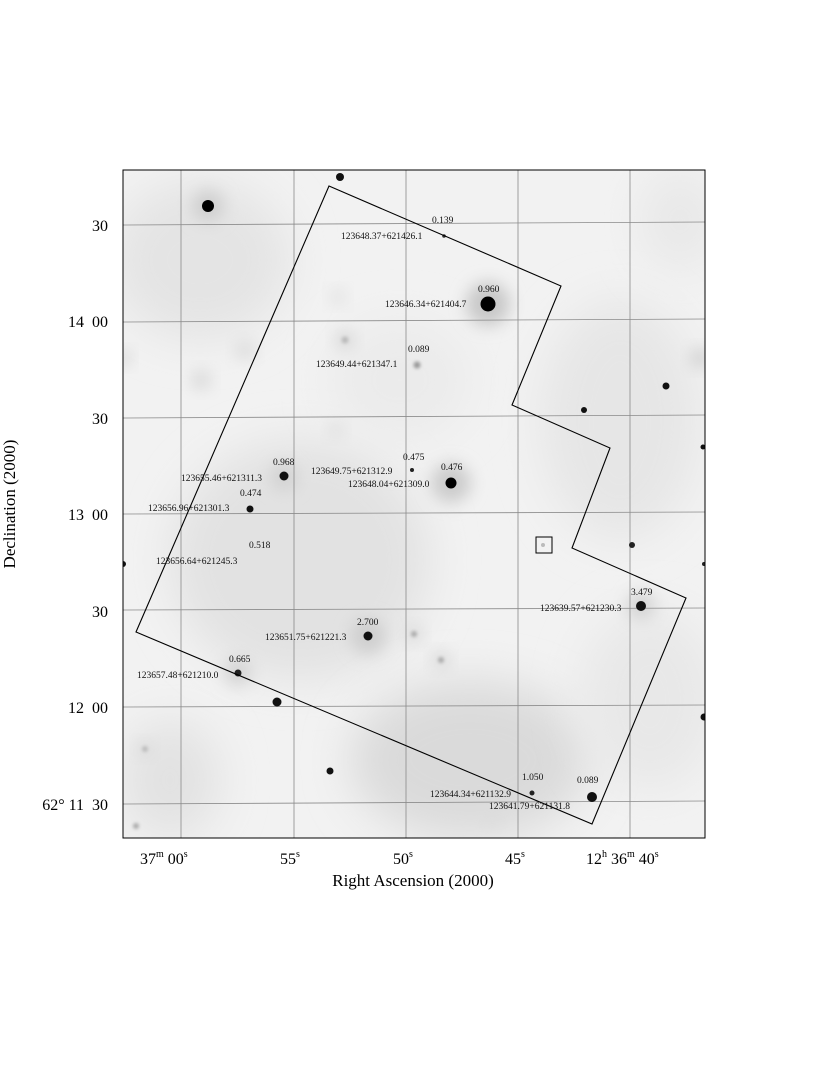 Image resolution: width=830 pixels, height=1075 pixels. I want to click on y-tick-label: 14 00, so click(88, 322).